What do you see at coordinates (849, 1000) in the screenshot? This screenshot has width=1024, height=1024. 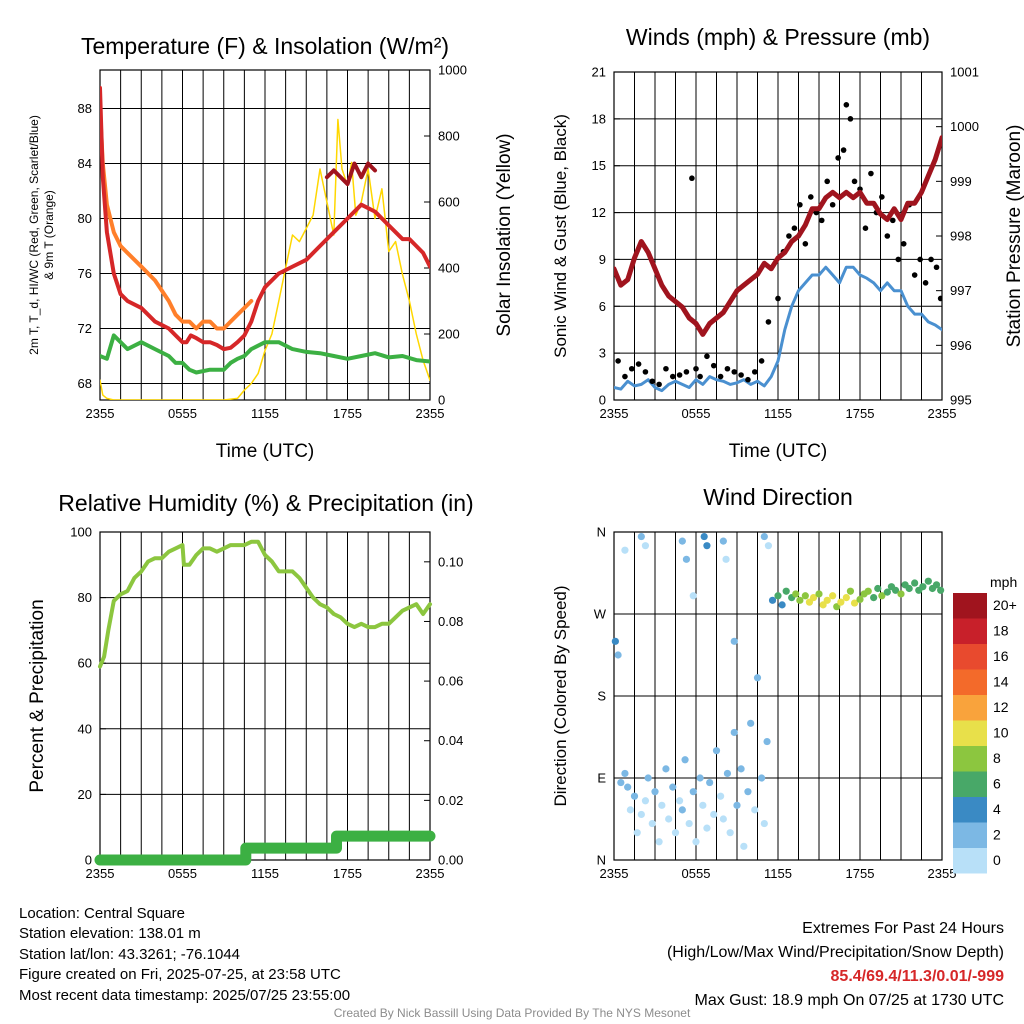 I see `max-gust-text: Max Gust: 18.9 mph On 07/25 at 1730 UTC` at bounding box center [849, 1000].